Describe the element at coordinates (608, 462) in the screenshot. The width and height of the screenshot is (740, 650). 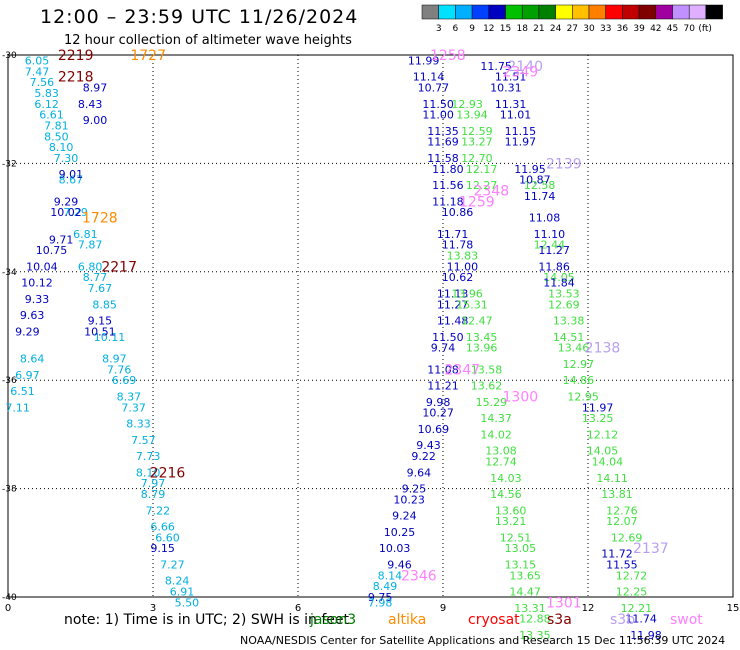
I see `data-value-label: 14.04` at that location.